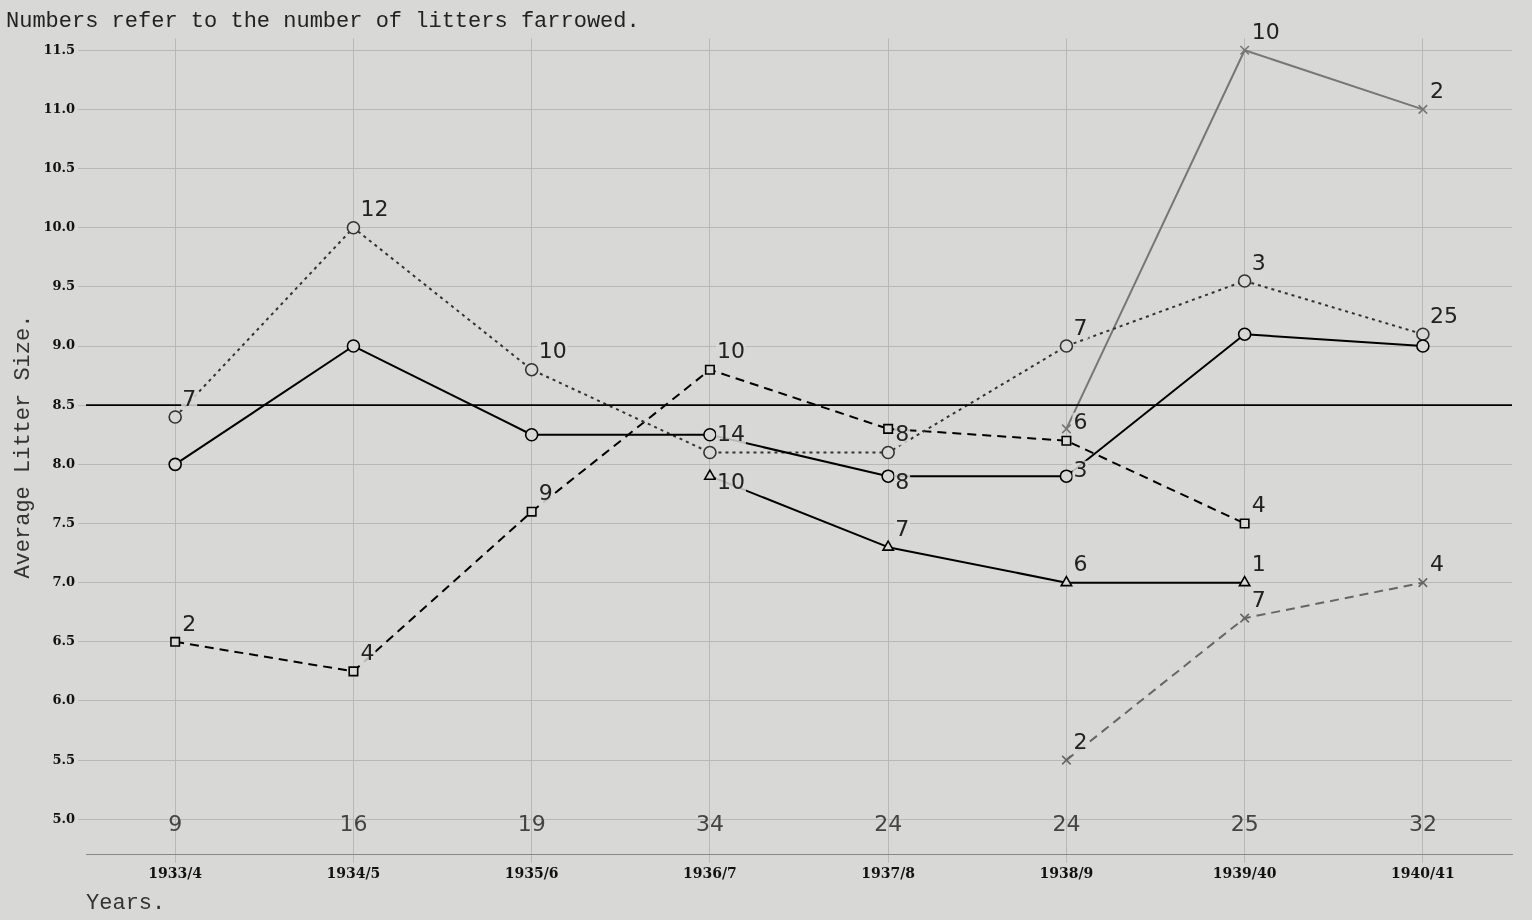  Describe the element at coordinates (59, 49) in the screenshot. I see `y-tick-label: 11.5` at that location.